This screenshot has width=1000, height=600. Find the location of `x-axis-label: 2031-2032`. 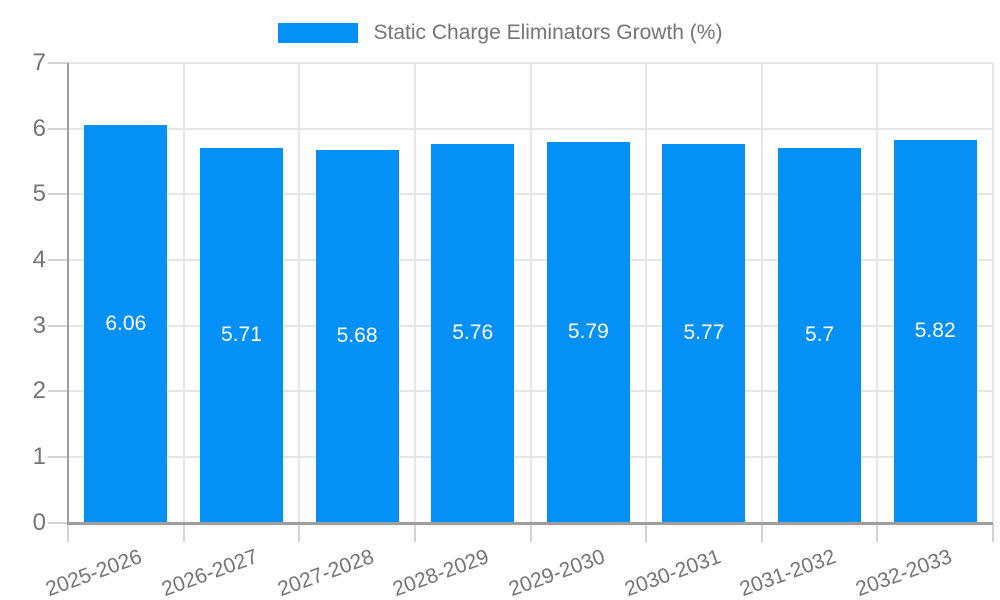

x-axis-label: 2031-2032 is located at coordinates (788, 572).